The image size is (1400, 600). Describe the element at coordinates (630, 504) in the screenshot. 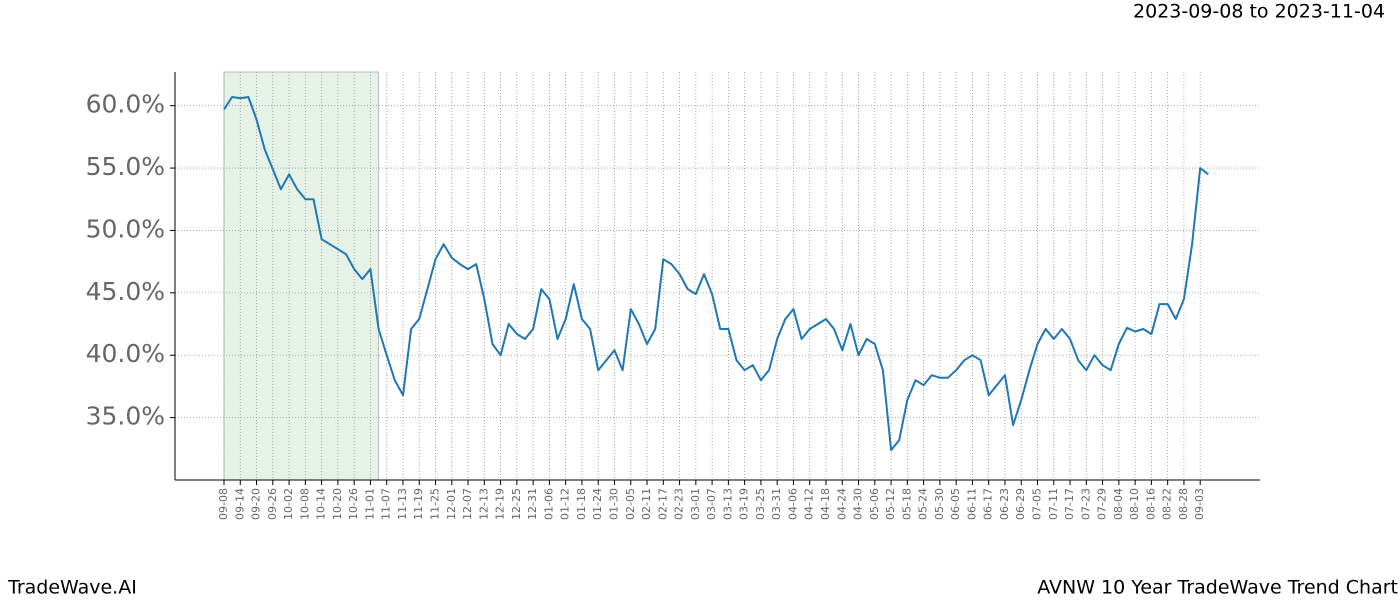

I see `x-tick-label: 02-05` at that location.